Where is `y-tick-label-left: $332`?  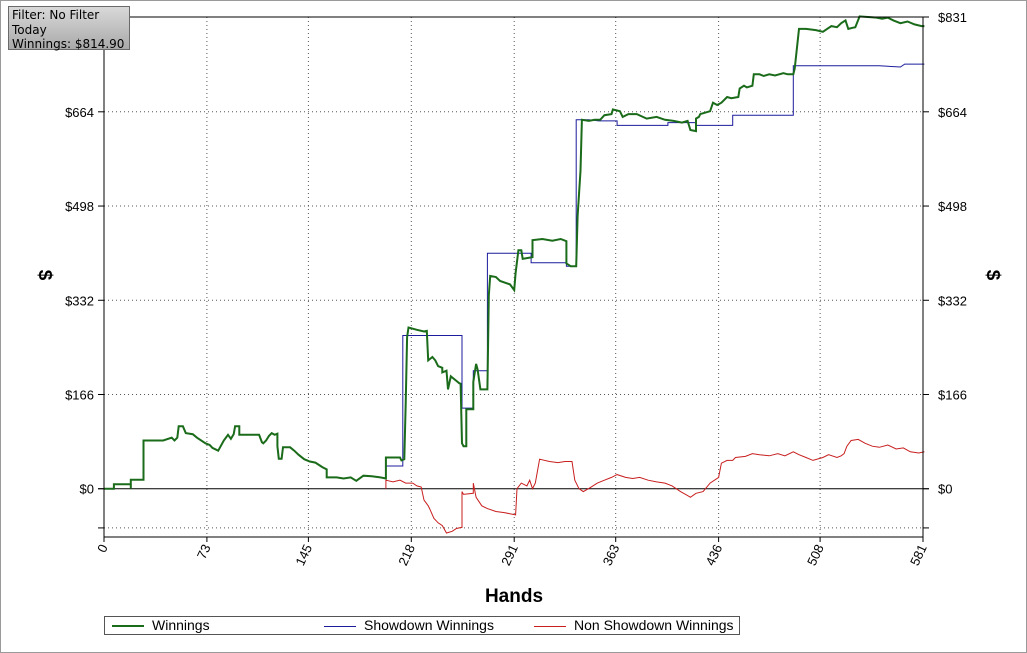 y-tick-label-left: $332 is located at coordinates (79, 300).